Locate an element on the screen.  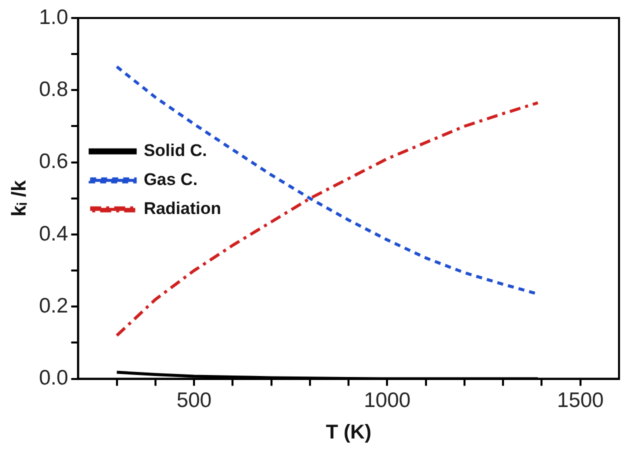
legend-label: Radiation is located at coordinates (183, 208).